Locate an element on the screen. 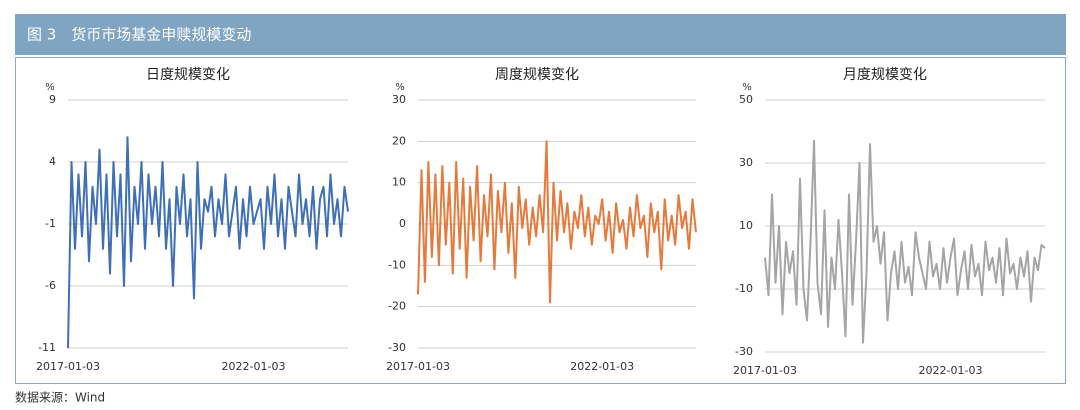 The height and width of the screenshot is (410, 1080). y-tick-label: 20 is located at coordinates (399, 140).